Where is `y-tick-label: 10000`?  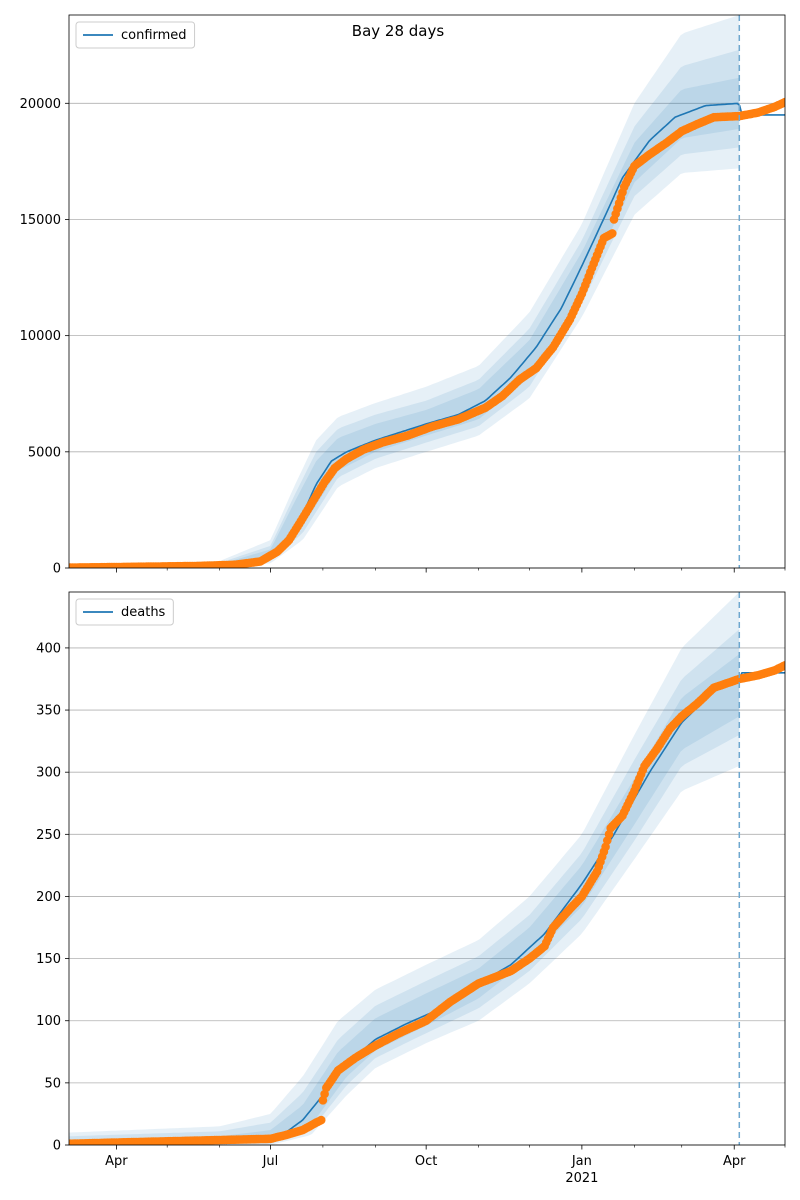
y-tick-label: 10000 is located at coordinates (40, 336).